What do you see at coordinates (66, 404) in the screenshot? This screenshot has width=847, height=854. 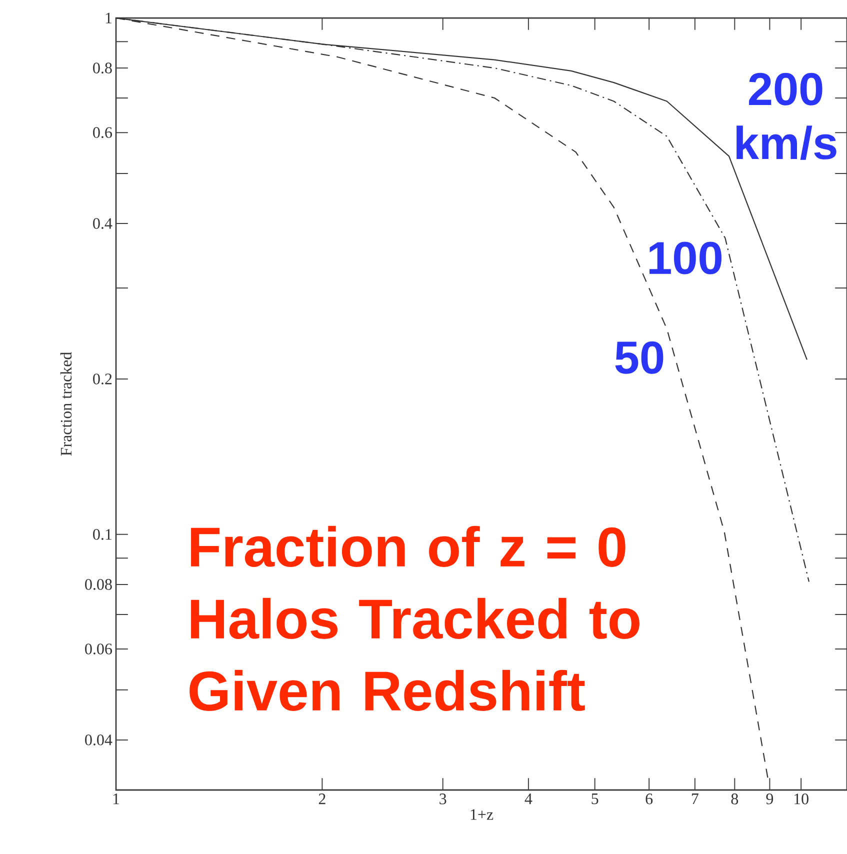 I see `y-axis-title: Fraction tracked` at bounding box center [66, 404].